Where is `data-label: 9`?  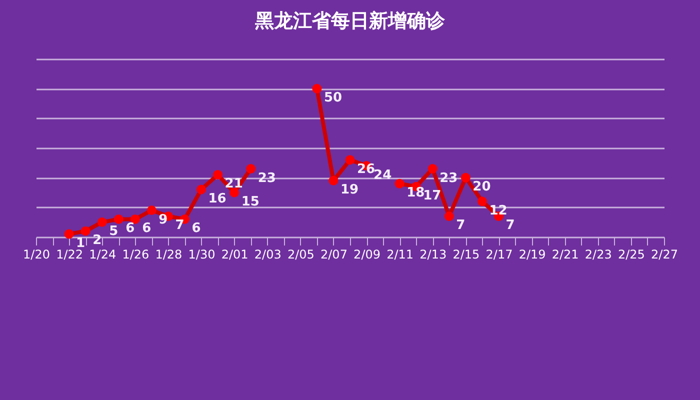 data-label: 9 is located at coordinates (163, 220).